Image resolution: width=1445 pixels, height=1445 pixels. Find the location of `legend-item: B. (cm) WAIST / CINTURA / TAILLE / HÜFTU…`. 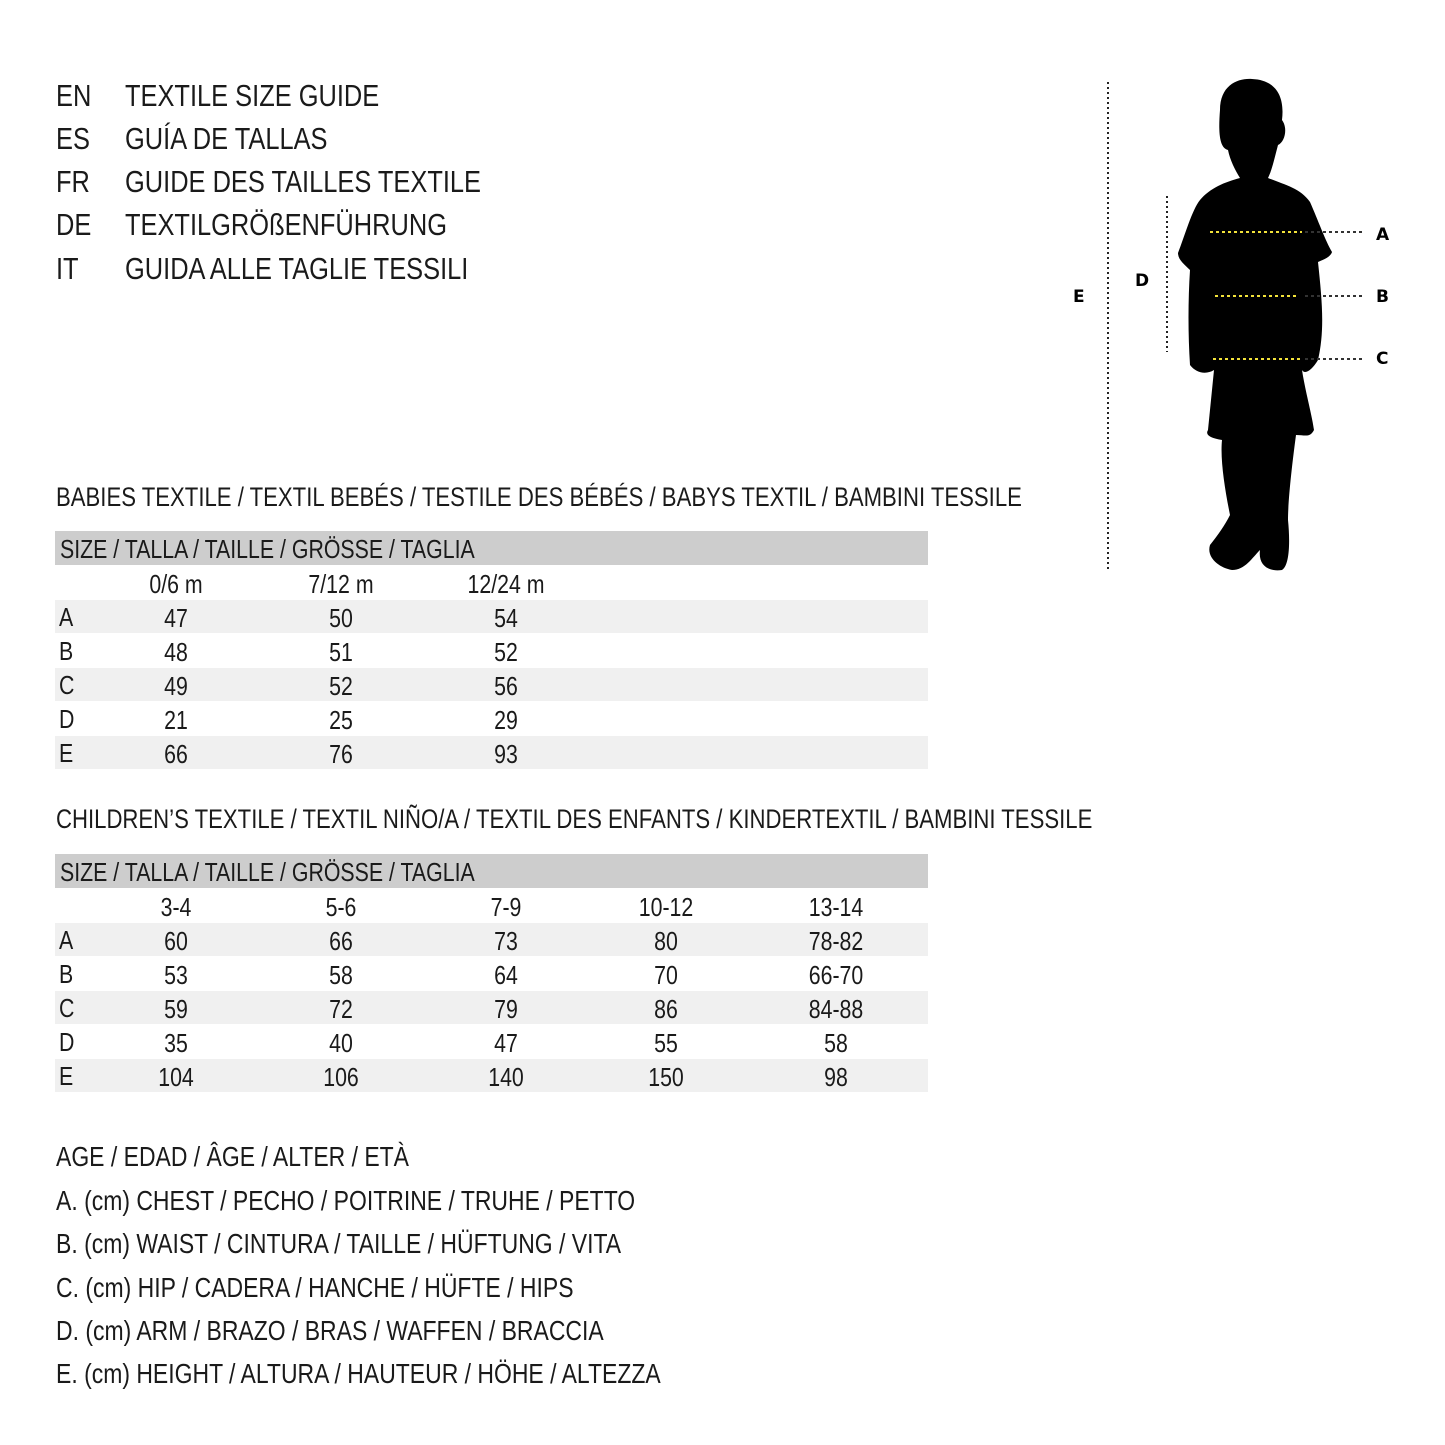

legend-item: B. (cm) WAIST / CINTURA / TAILLE / HÜFTU… is located at coordinates (339, 1243).